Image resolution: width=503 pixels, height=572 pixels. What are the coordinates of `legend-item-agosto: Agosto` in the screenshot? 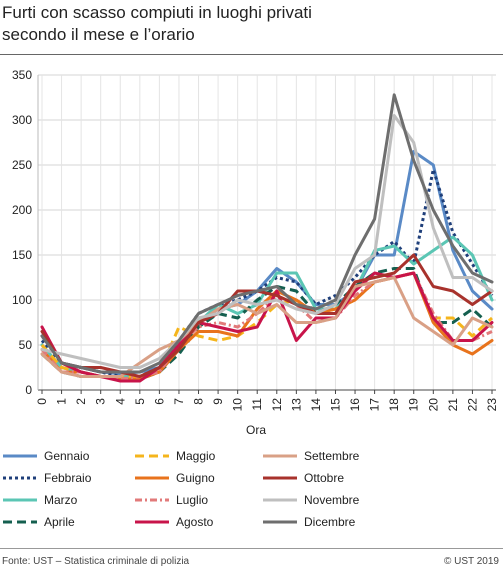 It's located at (194, 522).